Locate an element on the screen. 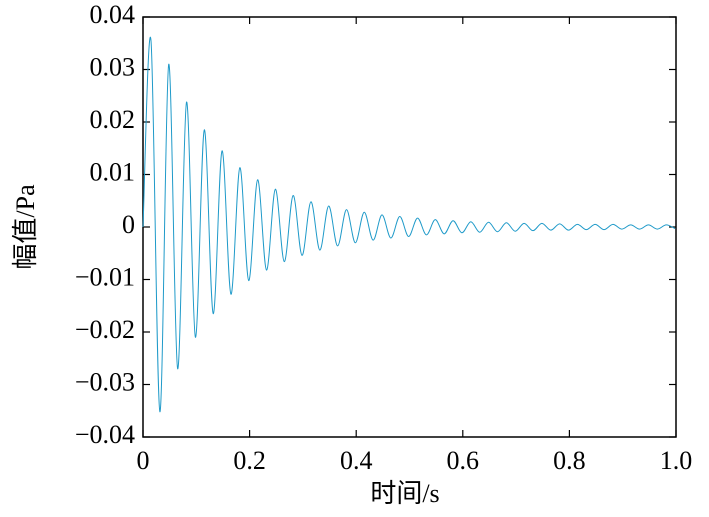  x-tick-label: 0.8 is located at coordinates (569, 460).